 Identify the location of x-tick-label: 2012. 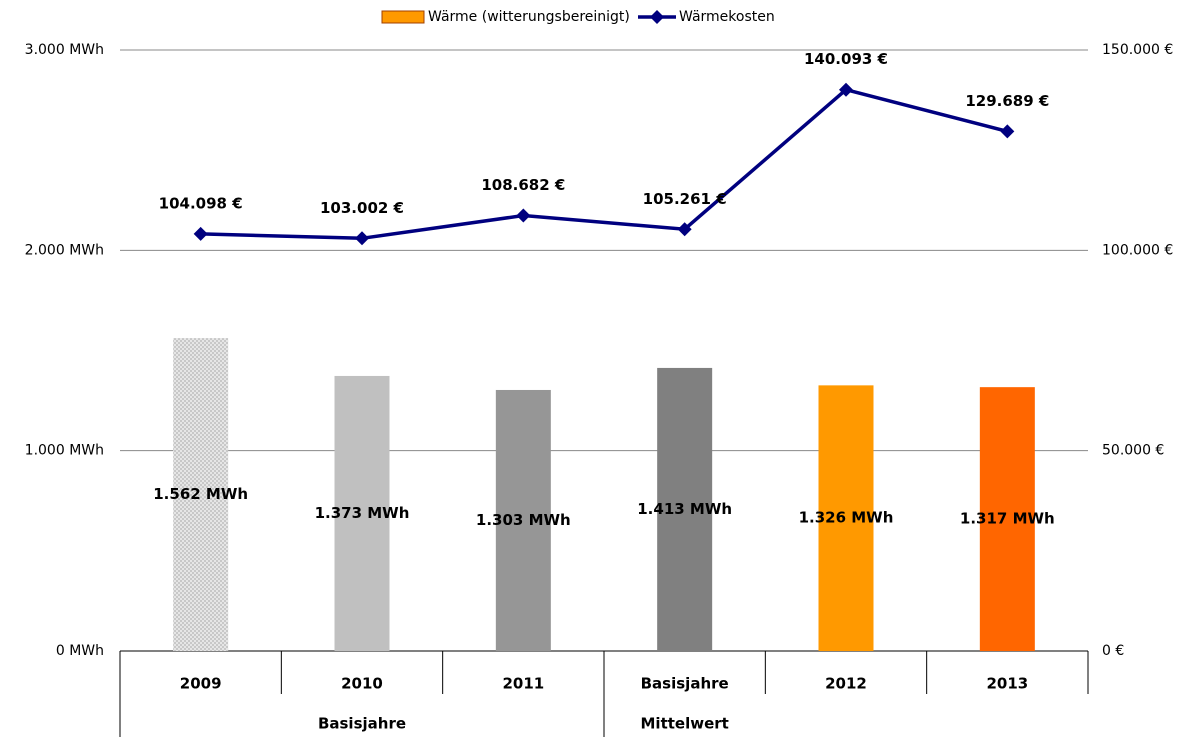
(846, 684).